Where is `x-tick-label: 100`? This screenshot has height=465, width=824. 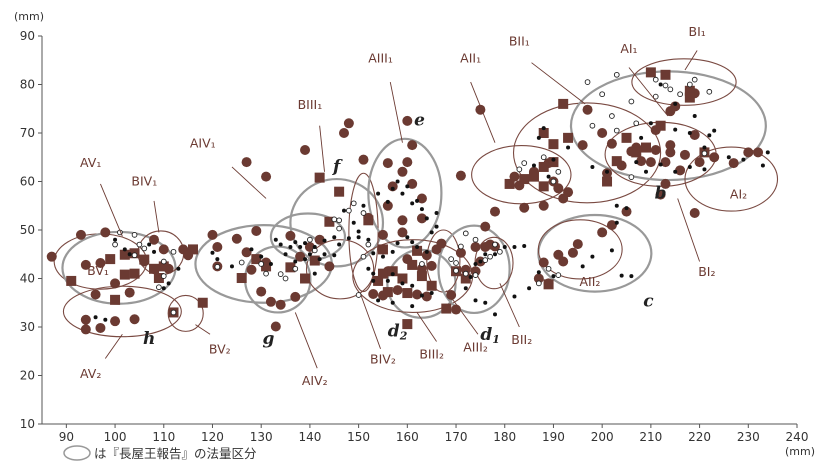
x-tick-label: 100 is located at coordinates (115, 437).